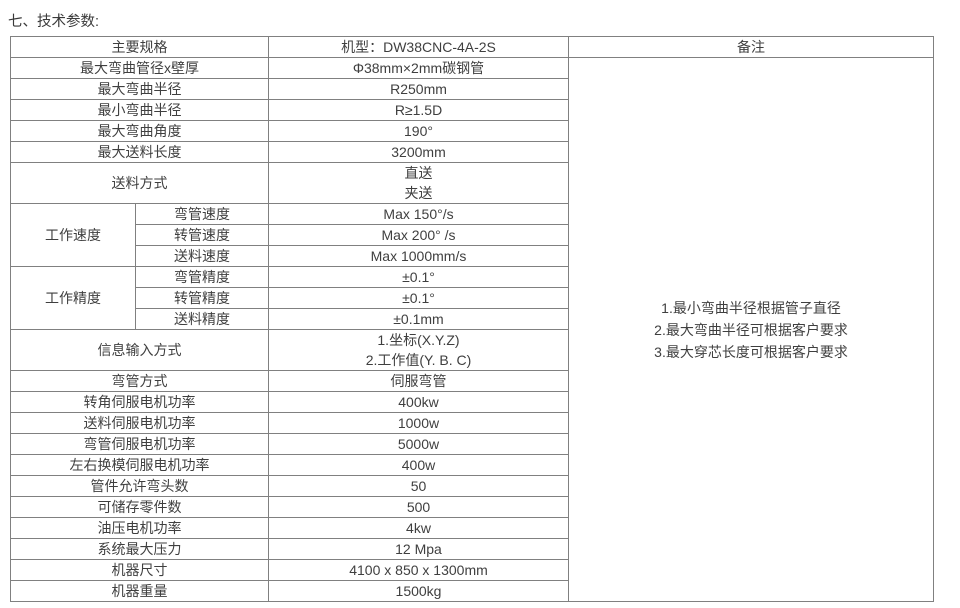 This screenshot has height=608, width=960. What do you see at coordinates (418, 402) in the screenshot?
I see `row-value: 400kw` at bounding box center [418, 402].